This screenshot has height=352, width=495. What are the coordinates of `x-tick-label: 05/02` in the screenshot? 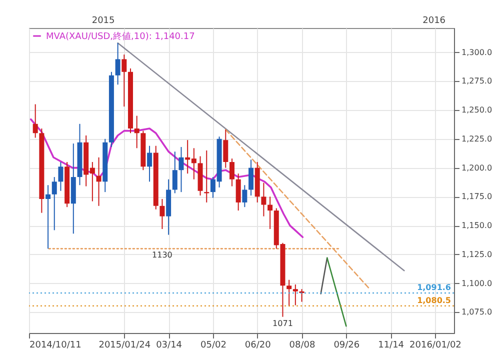 It's located at (213, 345).